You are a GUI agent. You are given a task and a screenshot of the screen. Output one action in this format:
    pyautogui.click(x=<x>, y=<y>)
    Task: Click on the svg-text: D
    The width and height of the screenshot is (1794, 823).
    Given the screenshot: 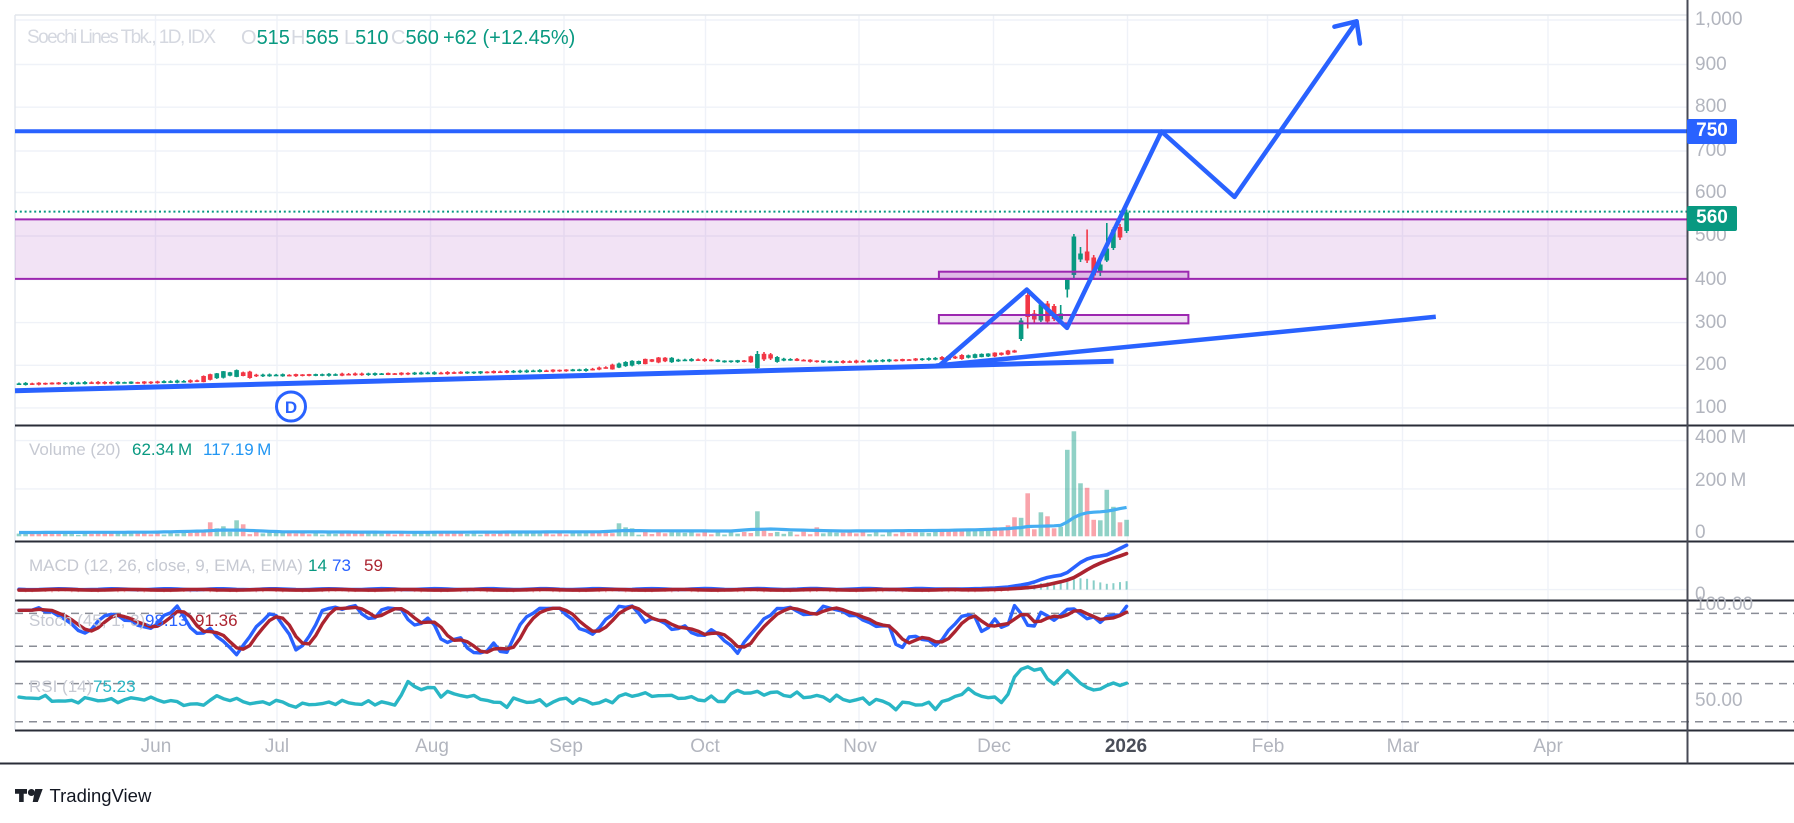 What is the action you would take?
    pyautogui.click(x=291, y=407)
    